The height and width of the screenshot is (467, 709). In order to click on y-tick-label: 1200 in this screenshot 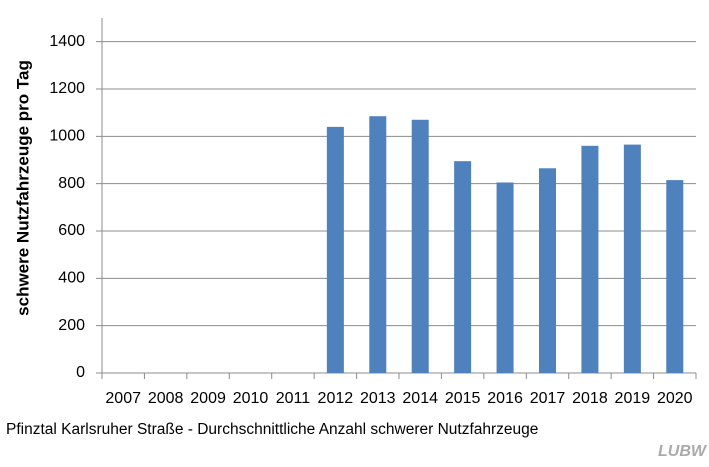, I will do `click(67, 88)`.